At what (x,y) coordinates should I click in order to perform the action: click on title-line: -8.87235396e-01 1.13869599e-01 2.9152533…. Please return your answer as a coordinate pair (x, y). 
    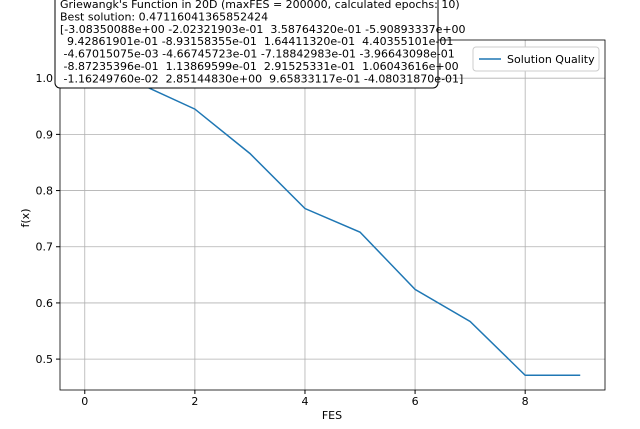
    Looking at the image, I should click on (259, 66).